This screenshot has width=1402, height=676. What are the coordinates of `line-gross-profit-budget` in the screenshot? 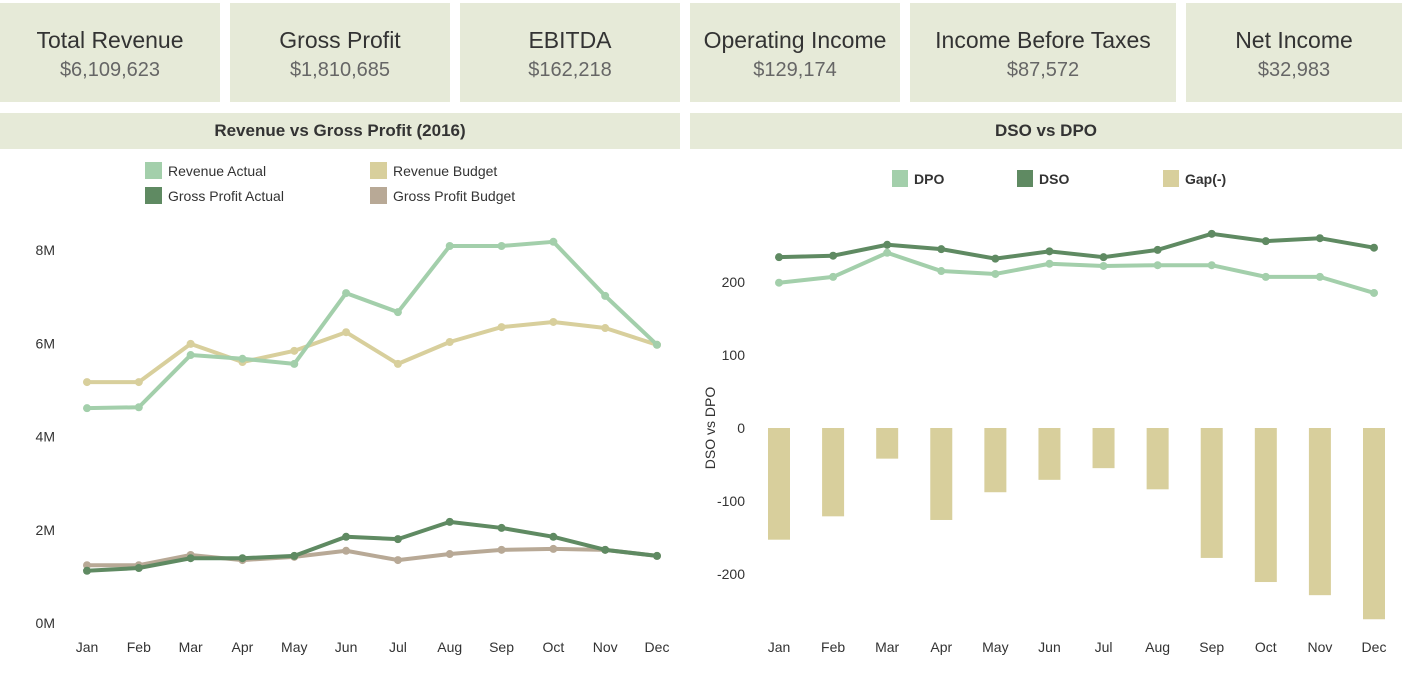 It's located at (372, 557).